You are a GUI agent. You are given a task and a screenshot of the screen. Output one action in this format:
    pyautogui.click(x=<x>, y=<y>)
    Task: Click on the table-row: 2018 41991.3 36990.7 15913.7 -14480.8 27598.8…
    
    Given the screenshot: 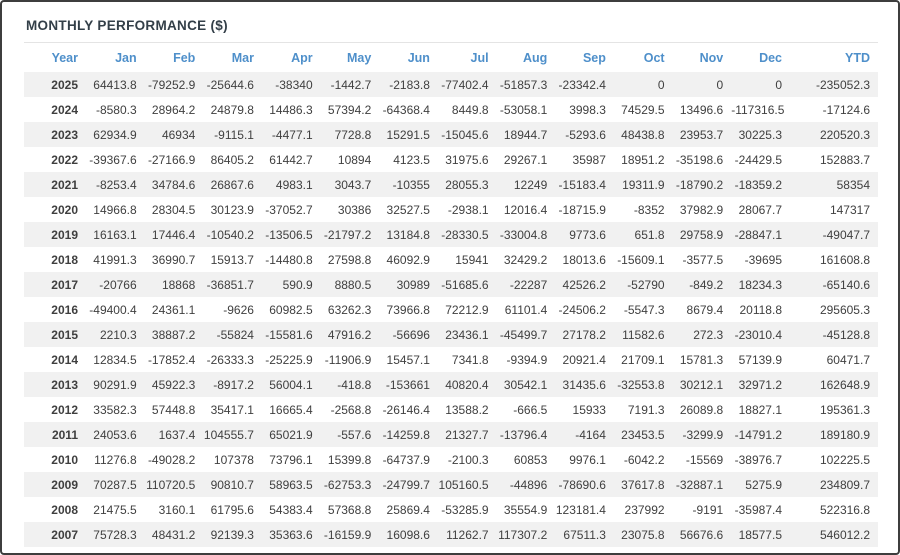 What is the action you would take?
    pyautogui.click(x=451, y=259)
    